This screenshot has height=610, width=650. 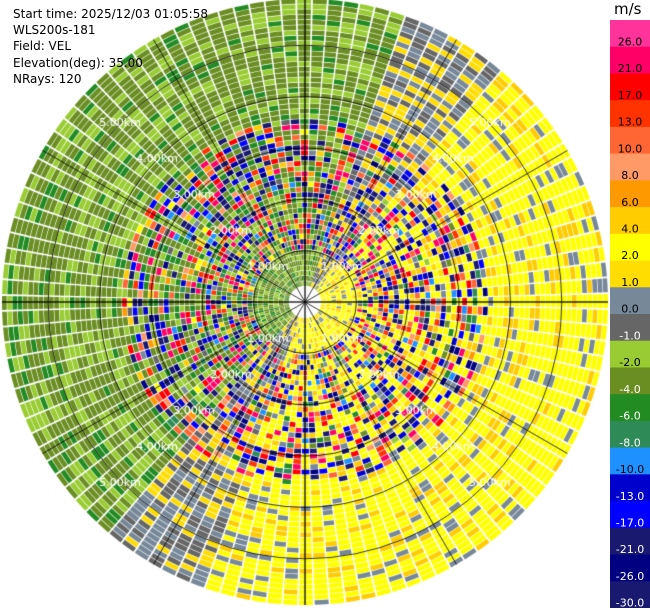 I want to click on colorbar-tick-label: 26.0, so click(x=630, y=41).